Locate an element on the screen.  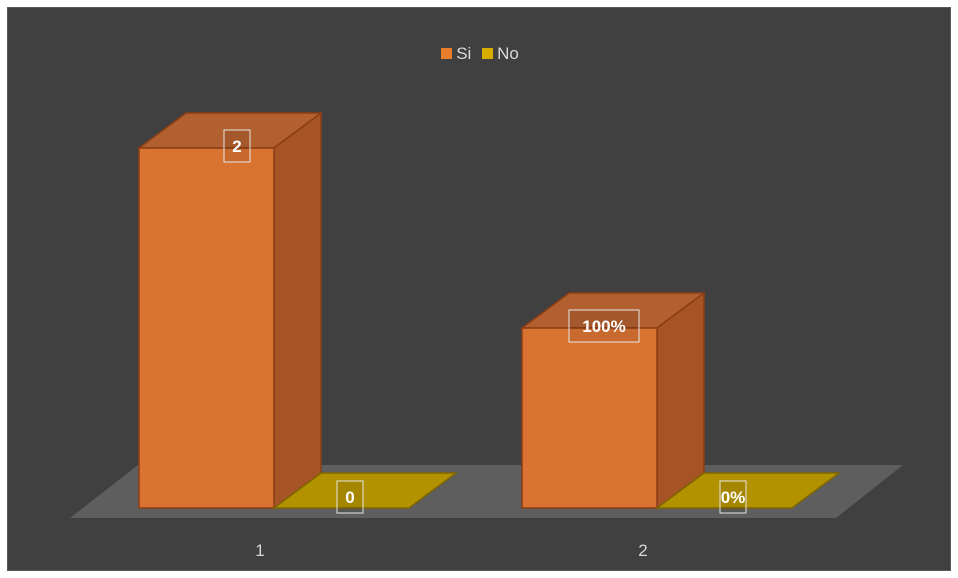
legend-item-si: Si is located at coordinates (456, 53).